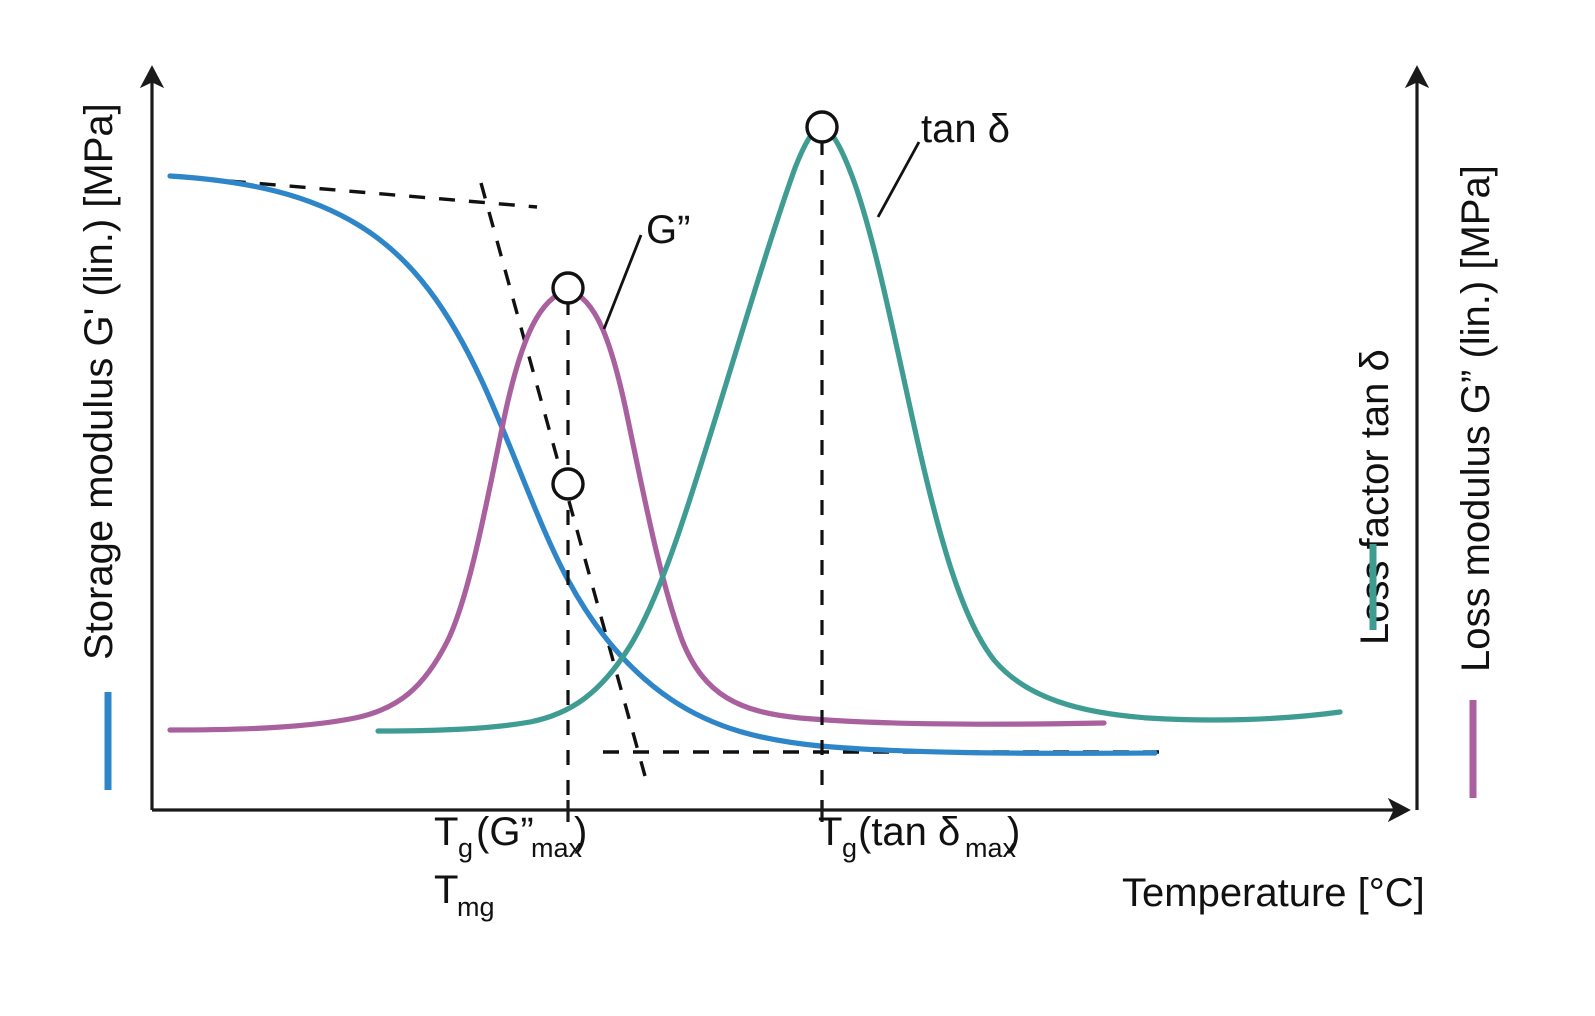 Image resolution: width=1595 pixels, height=1016 pixels. What do you see at coordinates (1476, 418) in the screenshot?
I see `right-outer-axis-title: Loss modulus G” (lin.) [MPa]` at bounding box center [1476, 418].